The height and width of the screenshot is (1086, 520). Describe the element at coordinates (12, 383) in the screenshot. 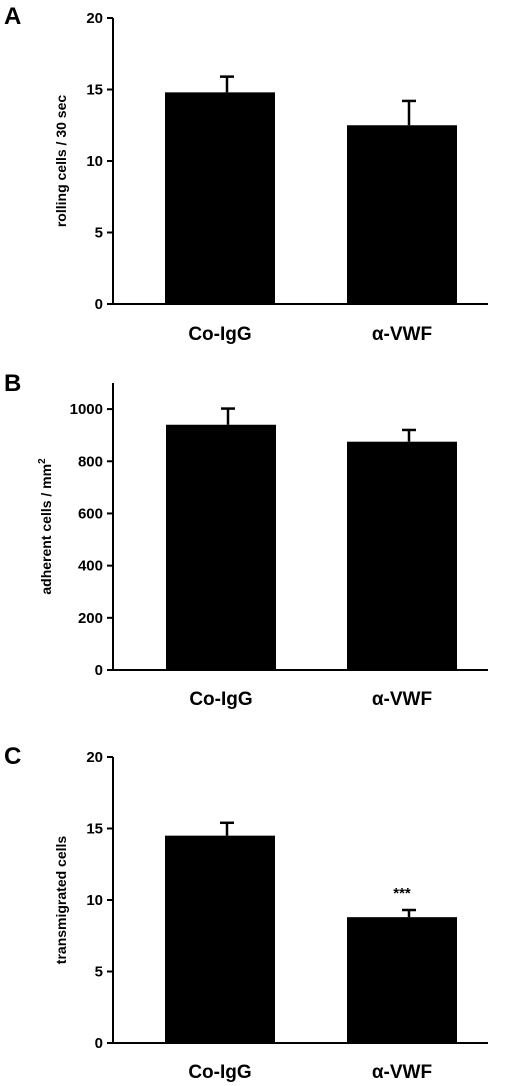

I see `panel-label: B` at that location.